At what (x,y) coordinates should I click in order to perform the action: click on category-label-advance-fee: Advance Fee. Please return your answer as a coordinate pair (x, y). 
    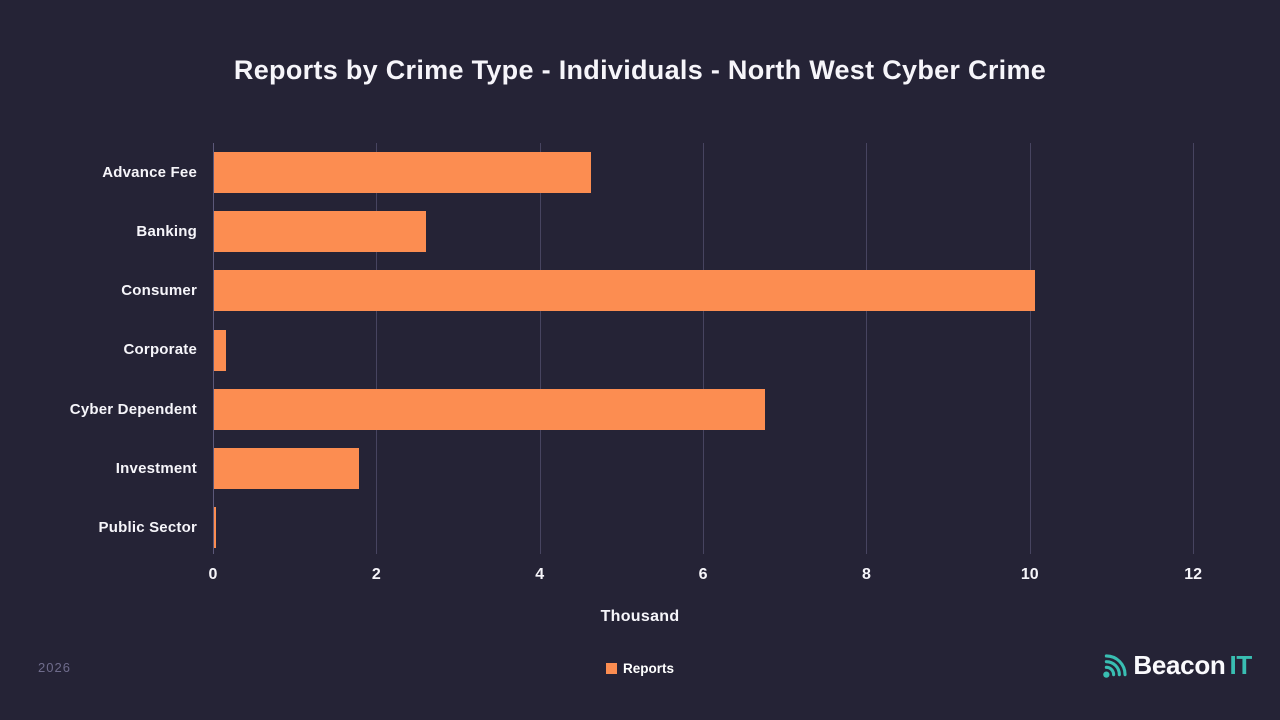
    Looking at the image, I should click on (149, 173).